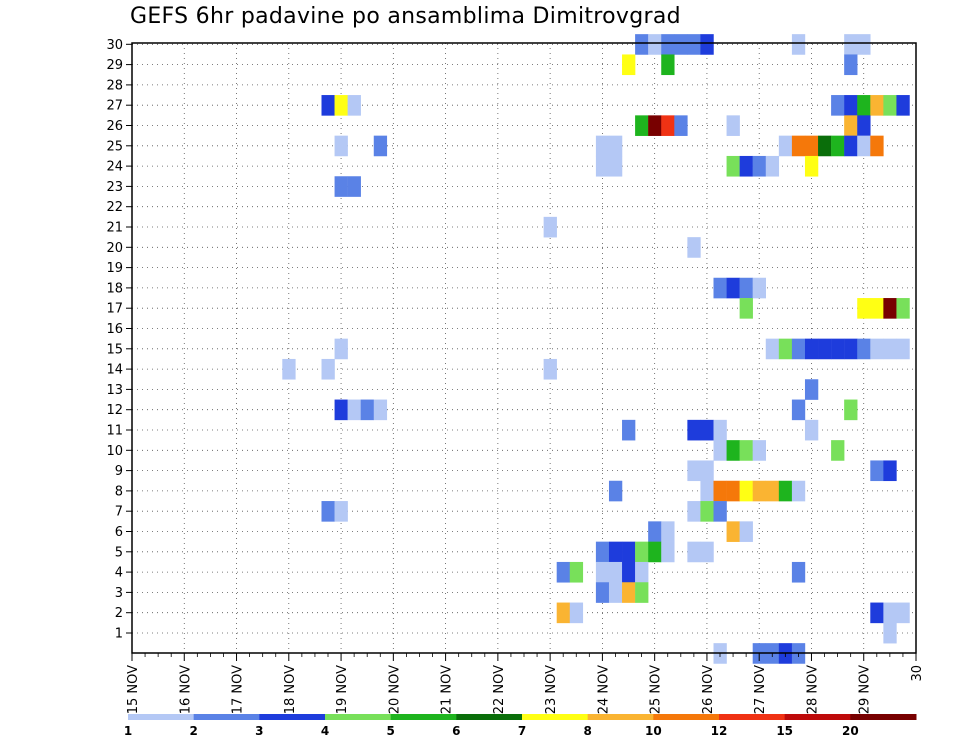 This screenshot has height=742, width=960. What do you see at coordinates (114, 410) in the screenshot?
I see `y-tick-label: 12` at bounding box center [114, 410].